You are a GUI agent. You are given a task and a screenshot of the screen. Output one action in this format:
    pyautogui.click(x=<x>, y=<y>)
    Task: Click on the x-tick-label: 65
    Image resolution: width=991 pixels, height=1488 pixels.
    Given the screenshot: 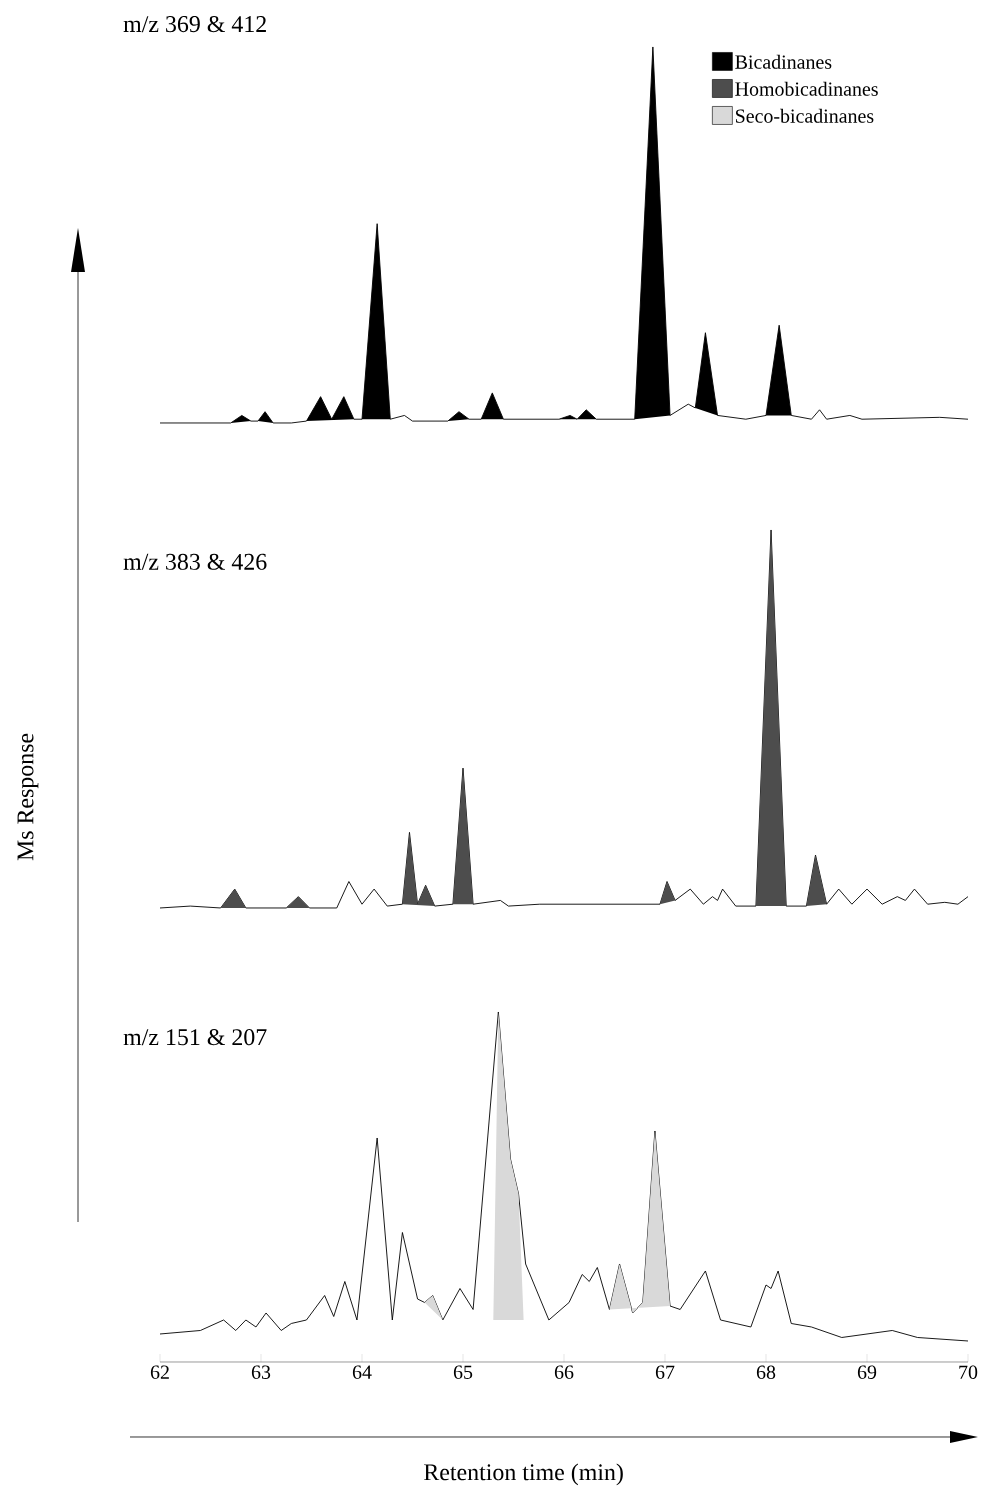 What is the action you would take?
    pyautogui.click(x=463, y=1372)
    